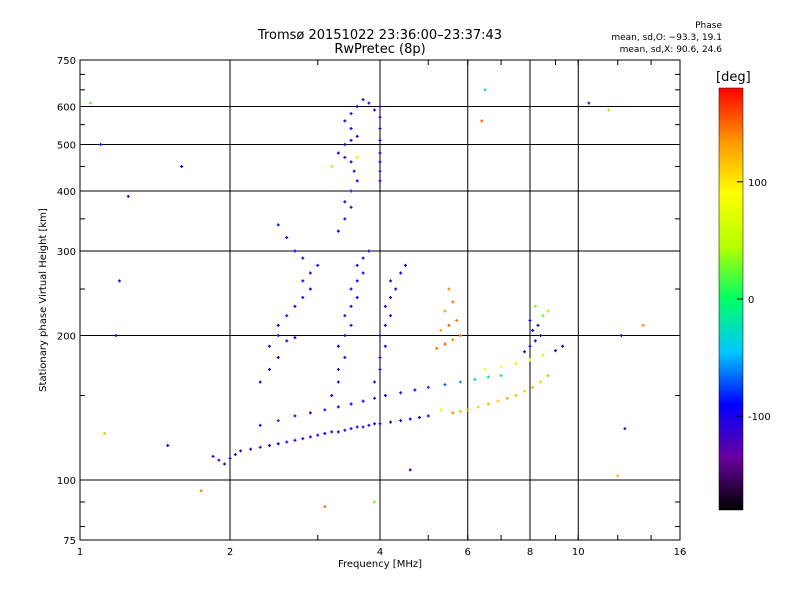 The width and height of the screenshot is (800, 600). What do you see at coordinates (680, 552) in the screenshot?
I see `x-tick-label: 16` at bounding box center [680, 552].